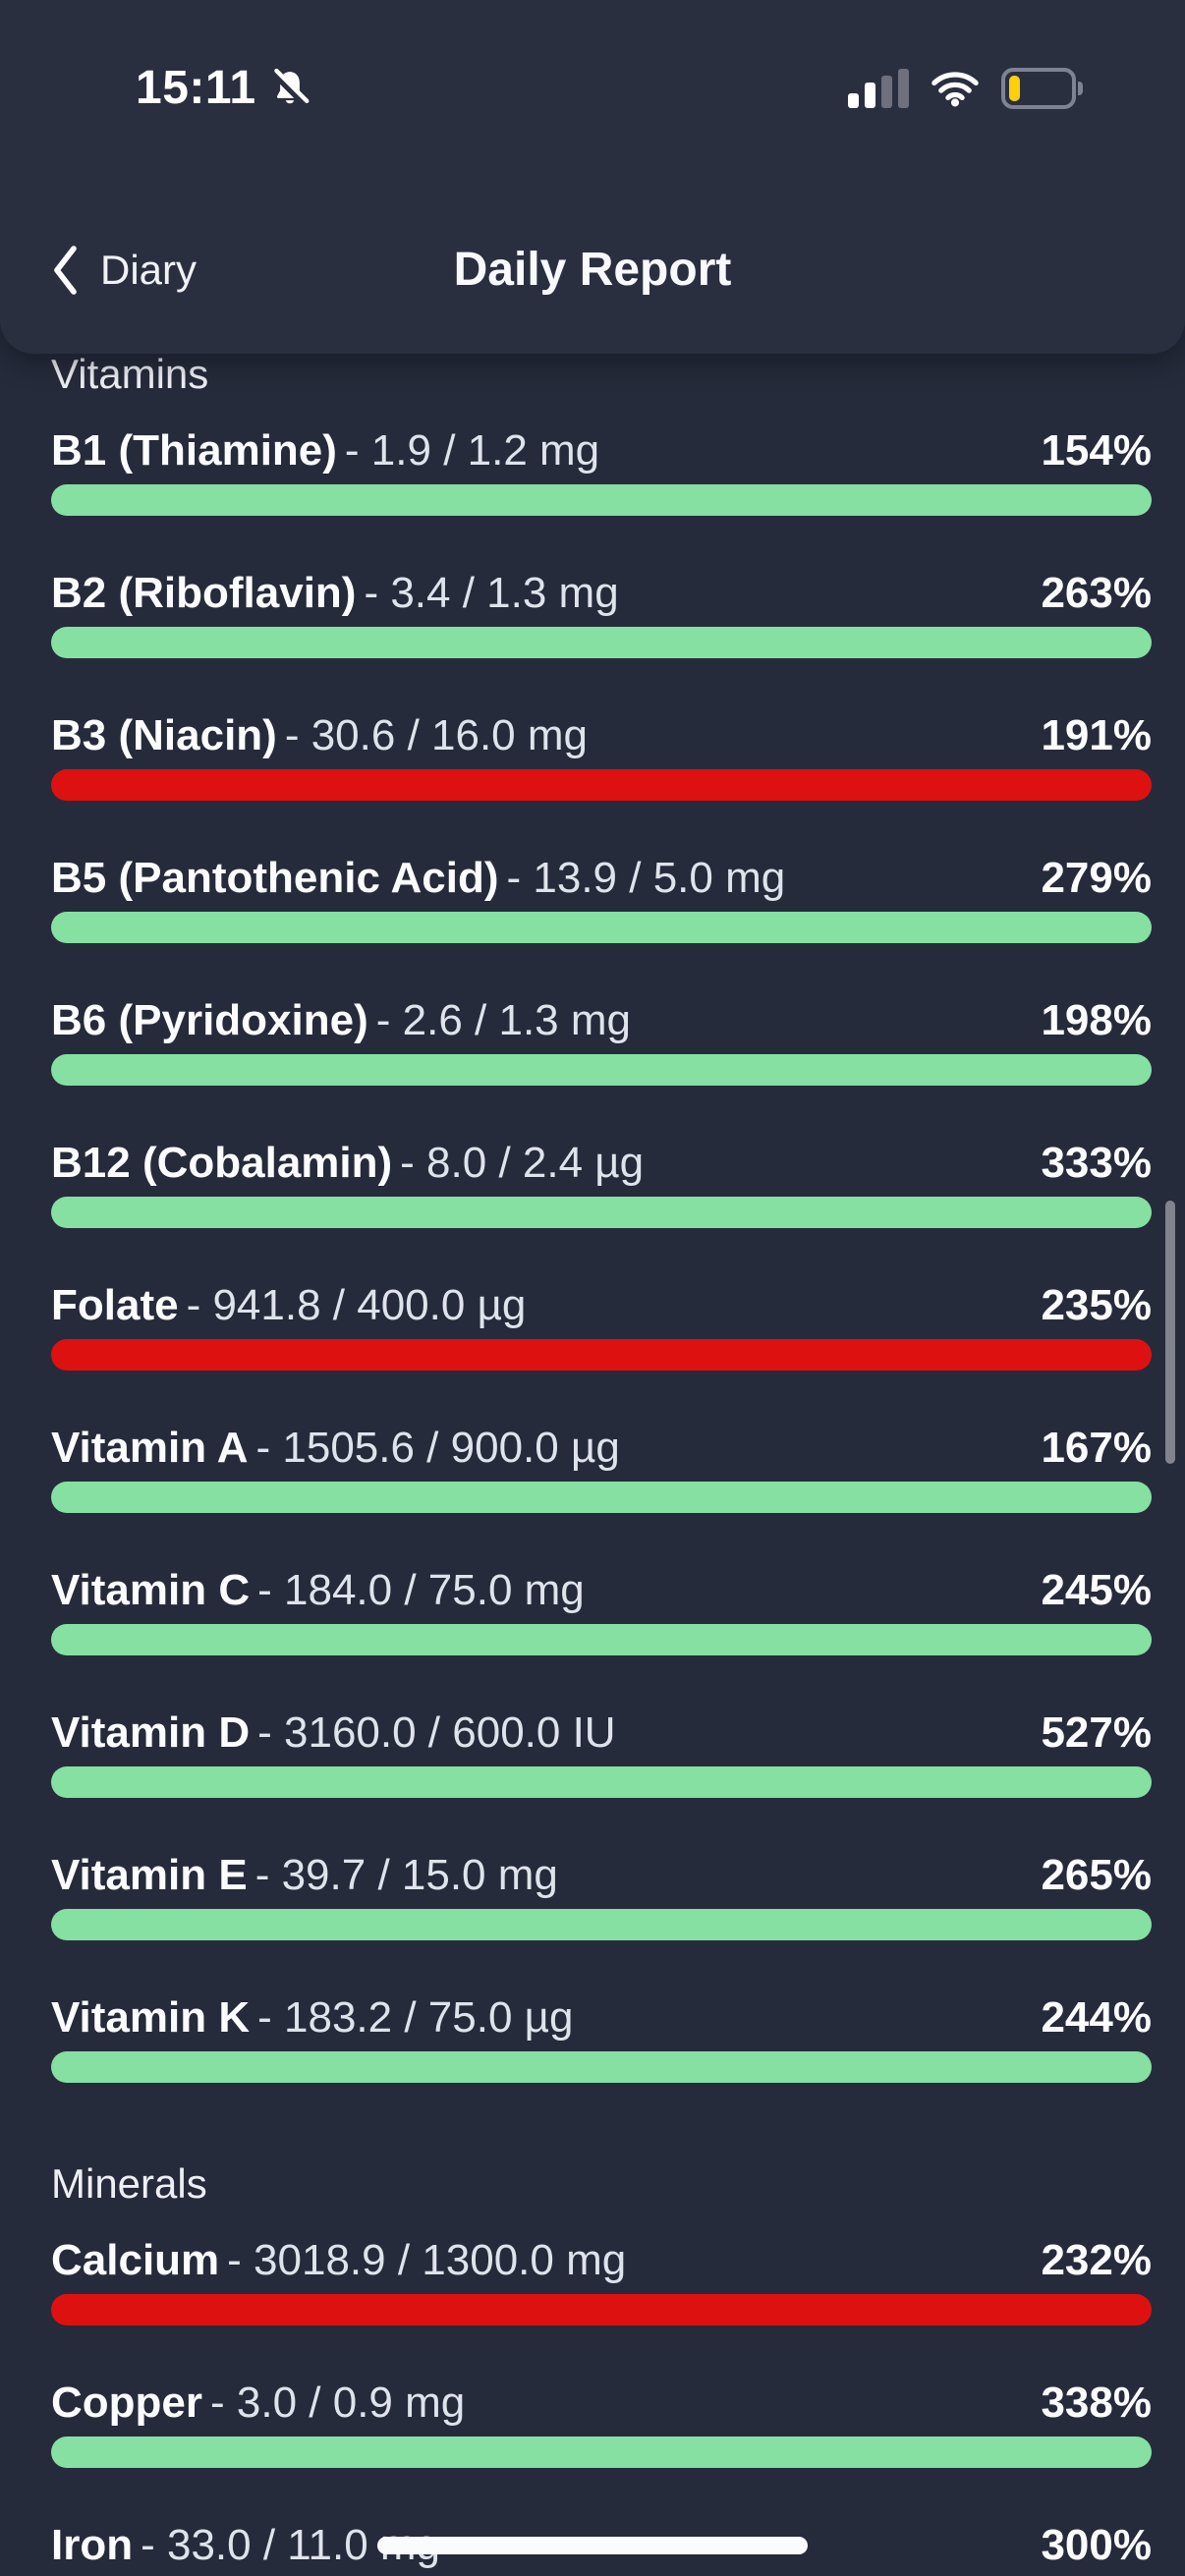 The image size is (1185, 2576). I want to click on scrollbar-thumb, so click(1170, 1332).